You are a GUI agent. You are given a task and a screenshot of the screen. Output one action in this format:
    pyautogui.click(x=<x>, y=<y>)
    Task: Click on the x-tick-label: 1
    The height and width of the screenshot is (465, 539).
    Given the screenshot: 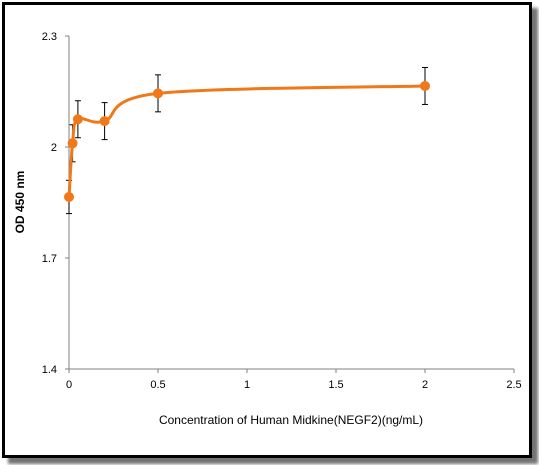 What is the action you would take?
    pyautogui.click(x=247, y=385)
    